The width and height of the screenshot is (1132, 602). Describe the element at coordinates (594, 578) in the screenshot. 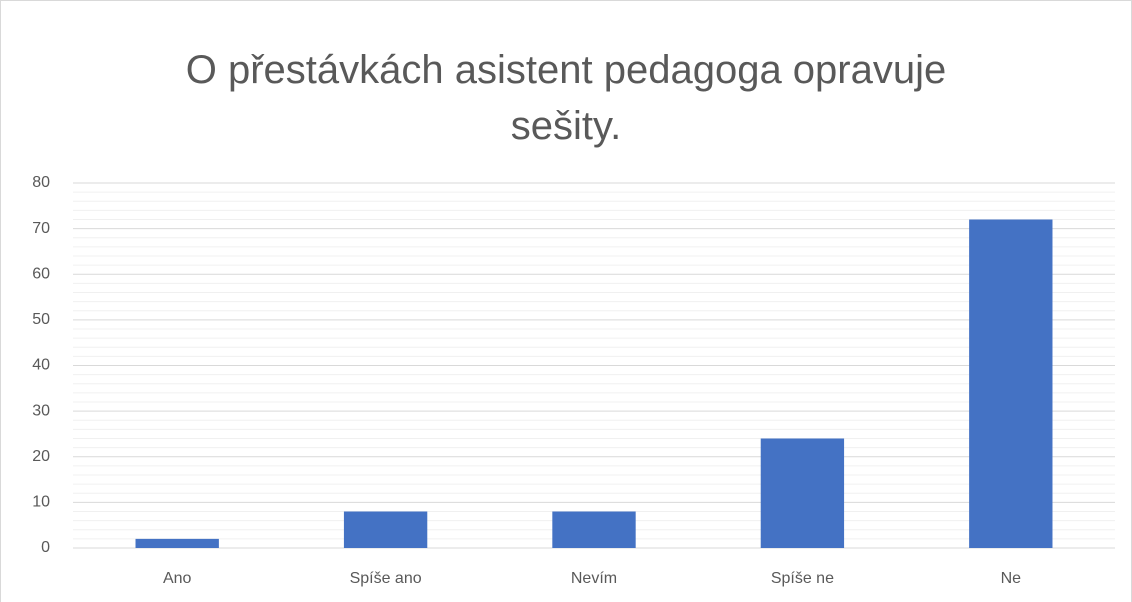

I see `x-tick-label: Nevím` at that location.